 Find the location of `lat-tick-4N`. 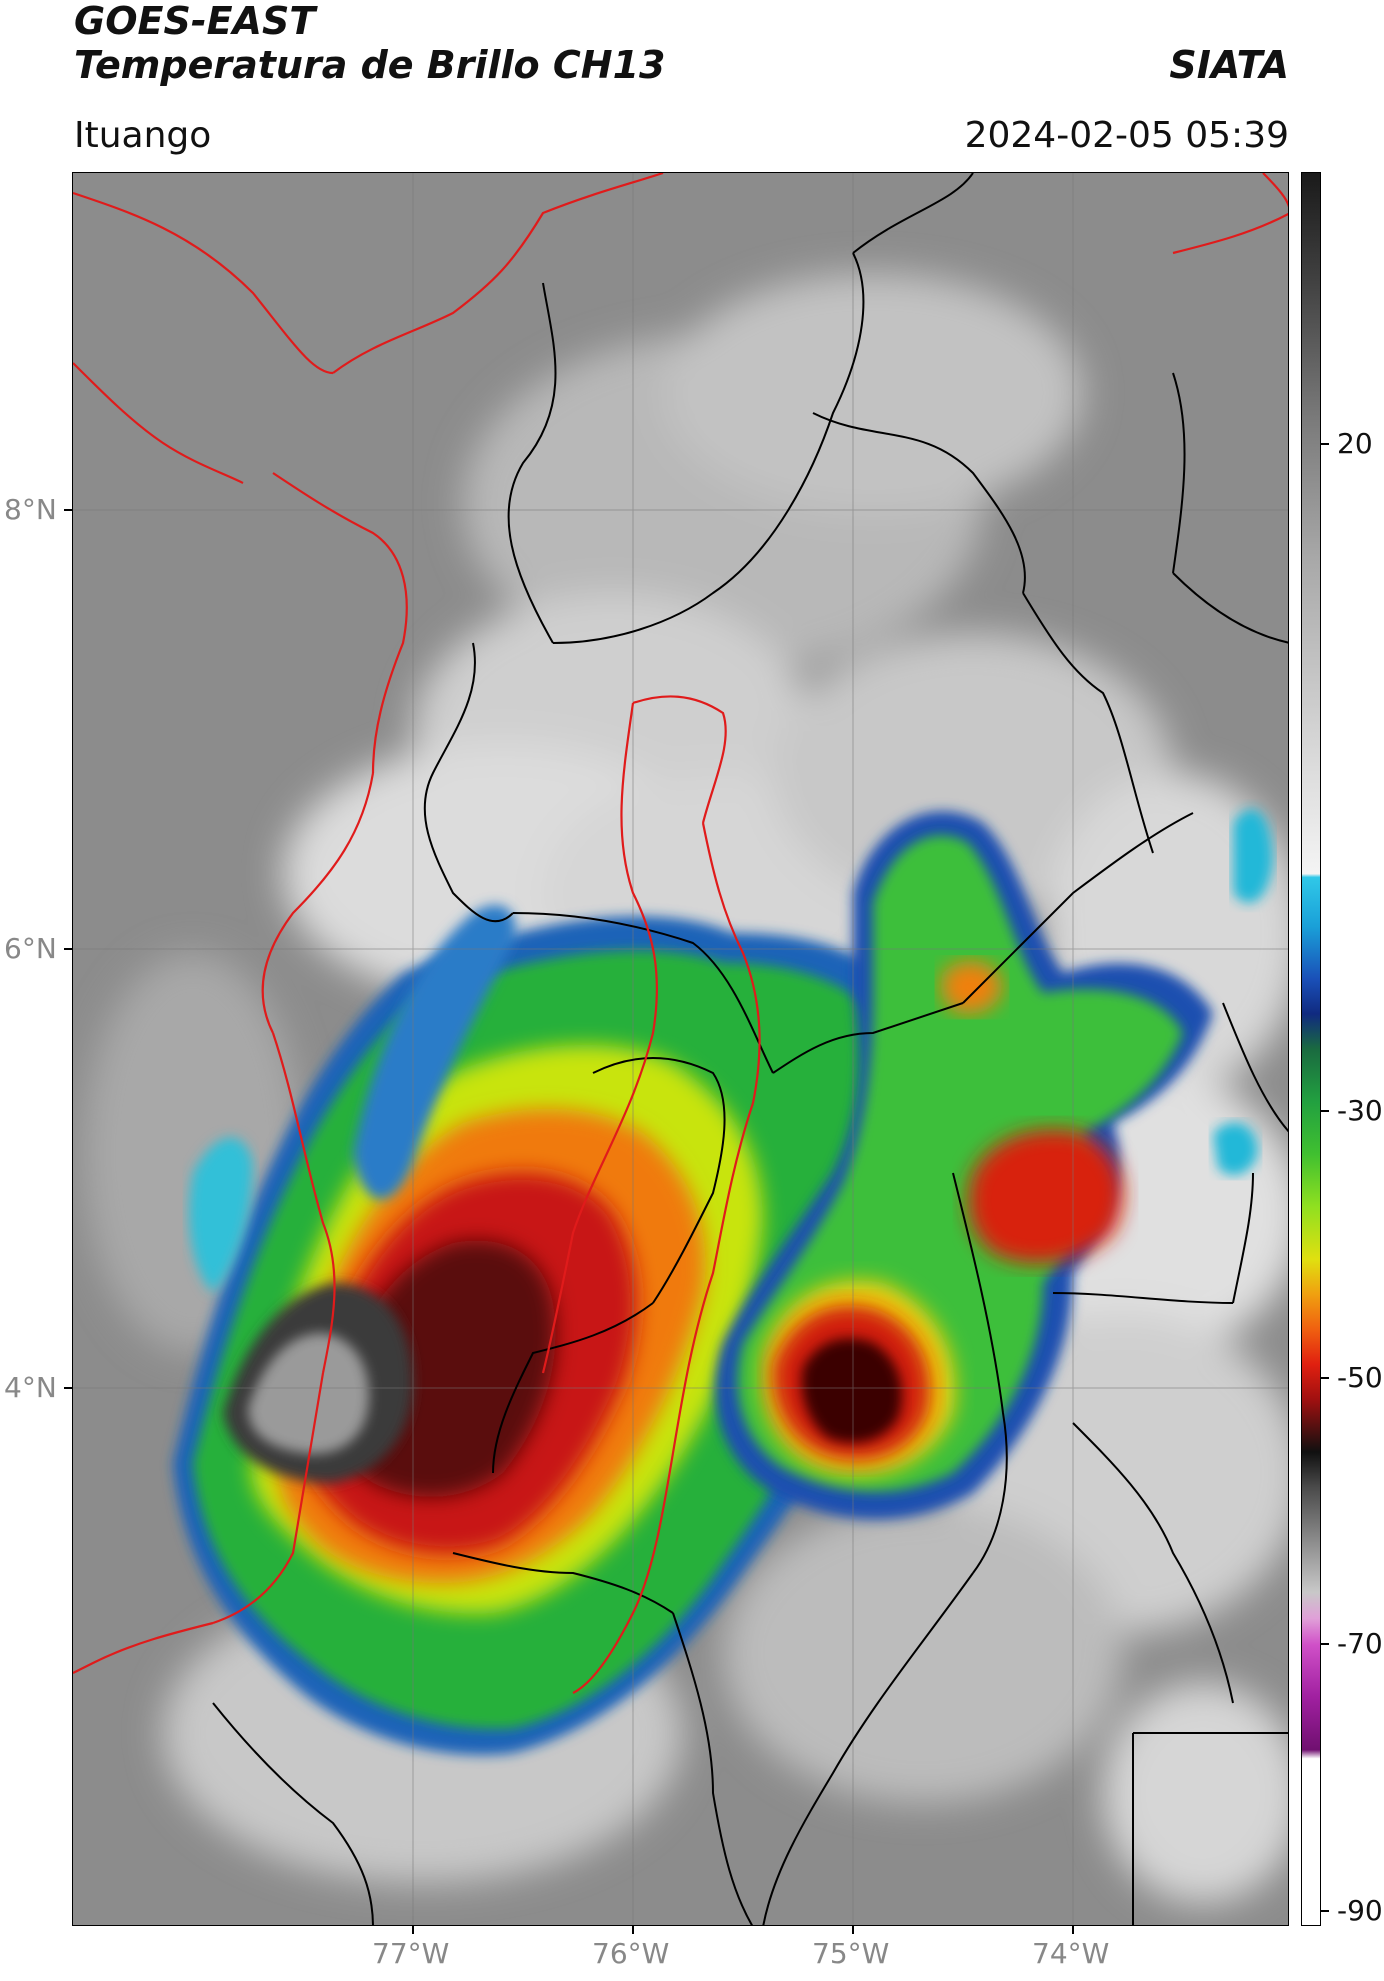

lat-tick-4N is located at coordinates (68, 1388).